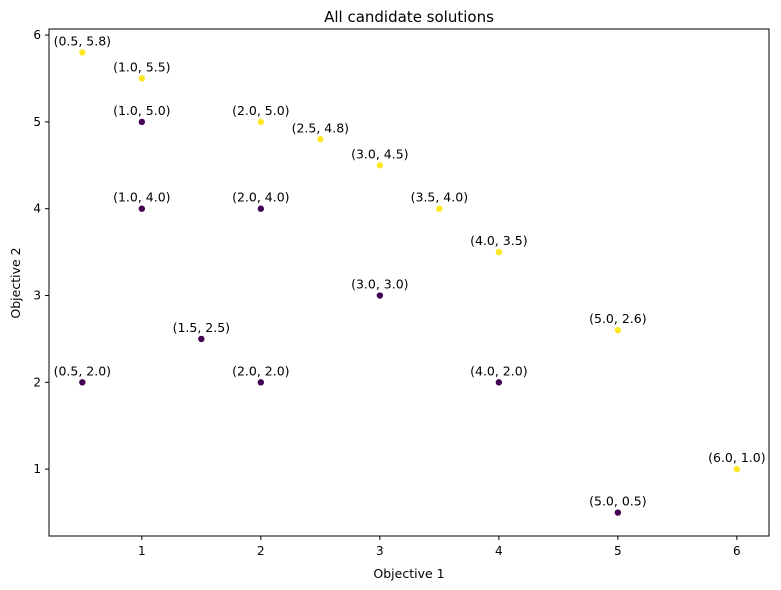  What do you see at coordinates (142, 551) in the screenshot?
I see `x-tick-label: 1` at bounding box center [142, 551].